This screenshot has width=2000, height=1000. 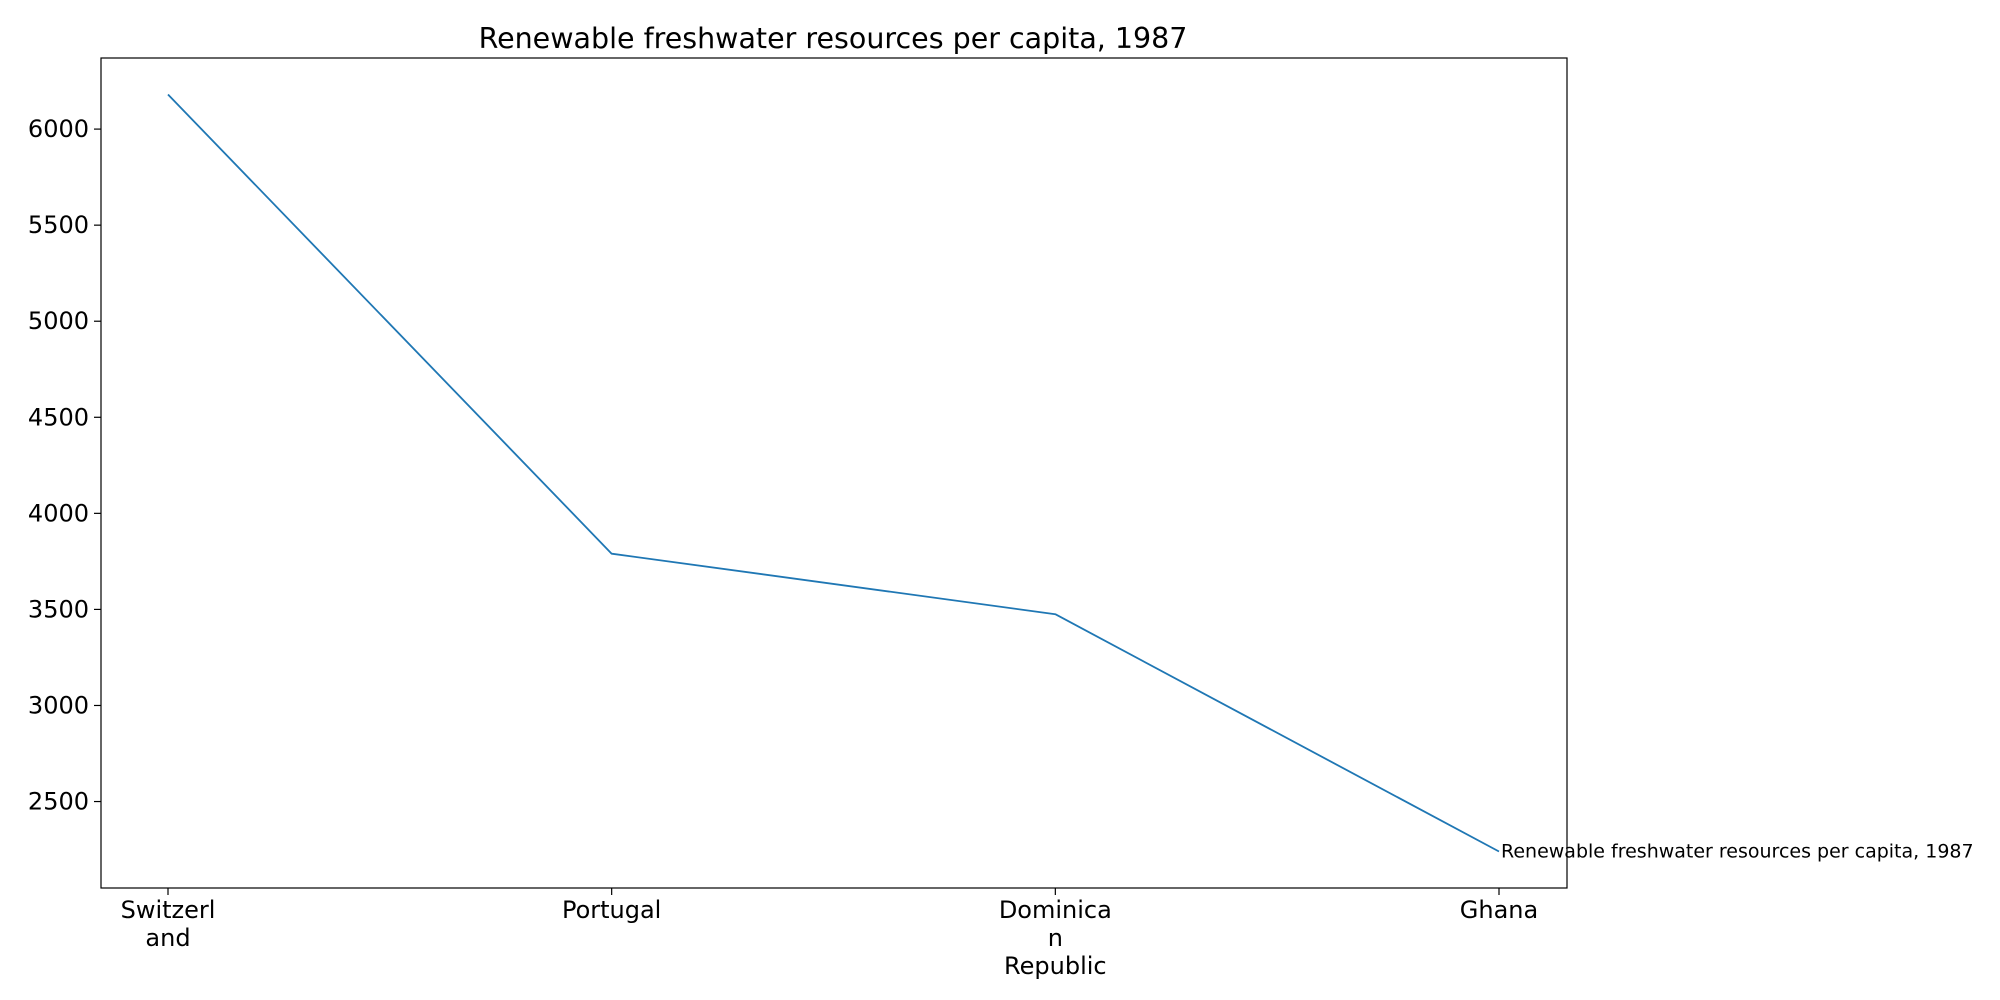 What do you see at coordinates (1055, 910) in the screenshot?
I see `x-tick-label: Dominica` at bounding box center [1055, 910].